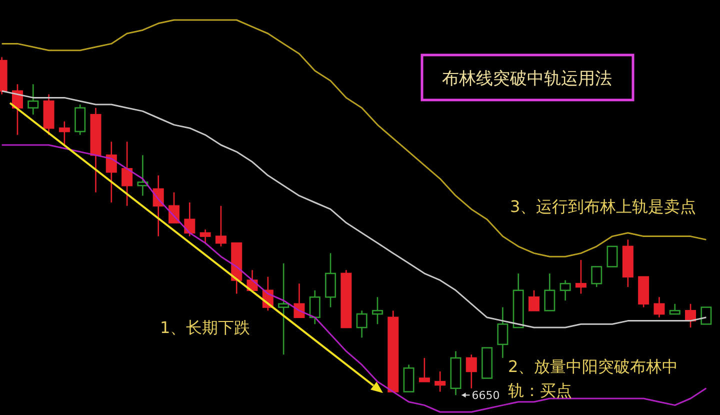  Describe the element at coordinates (205, 327) in the screenshot. I see `annotation: 1、长期下跌` at that location.